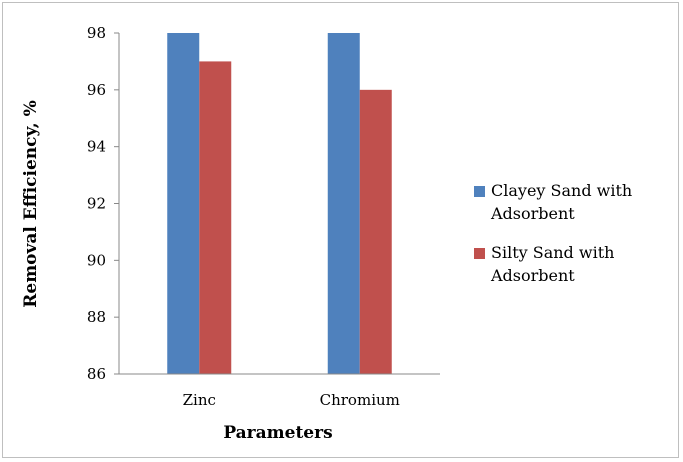  I want to click on y-tick-label: 94, so click(96, 147).